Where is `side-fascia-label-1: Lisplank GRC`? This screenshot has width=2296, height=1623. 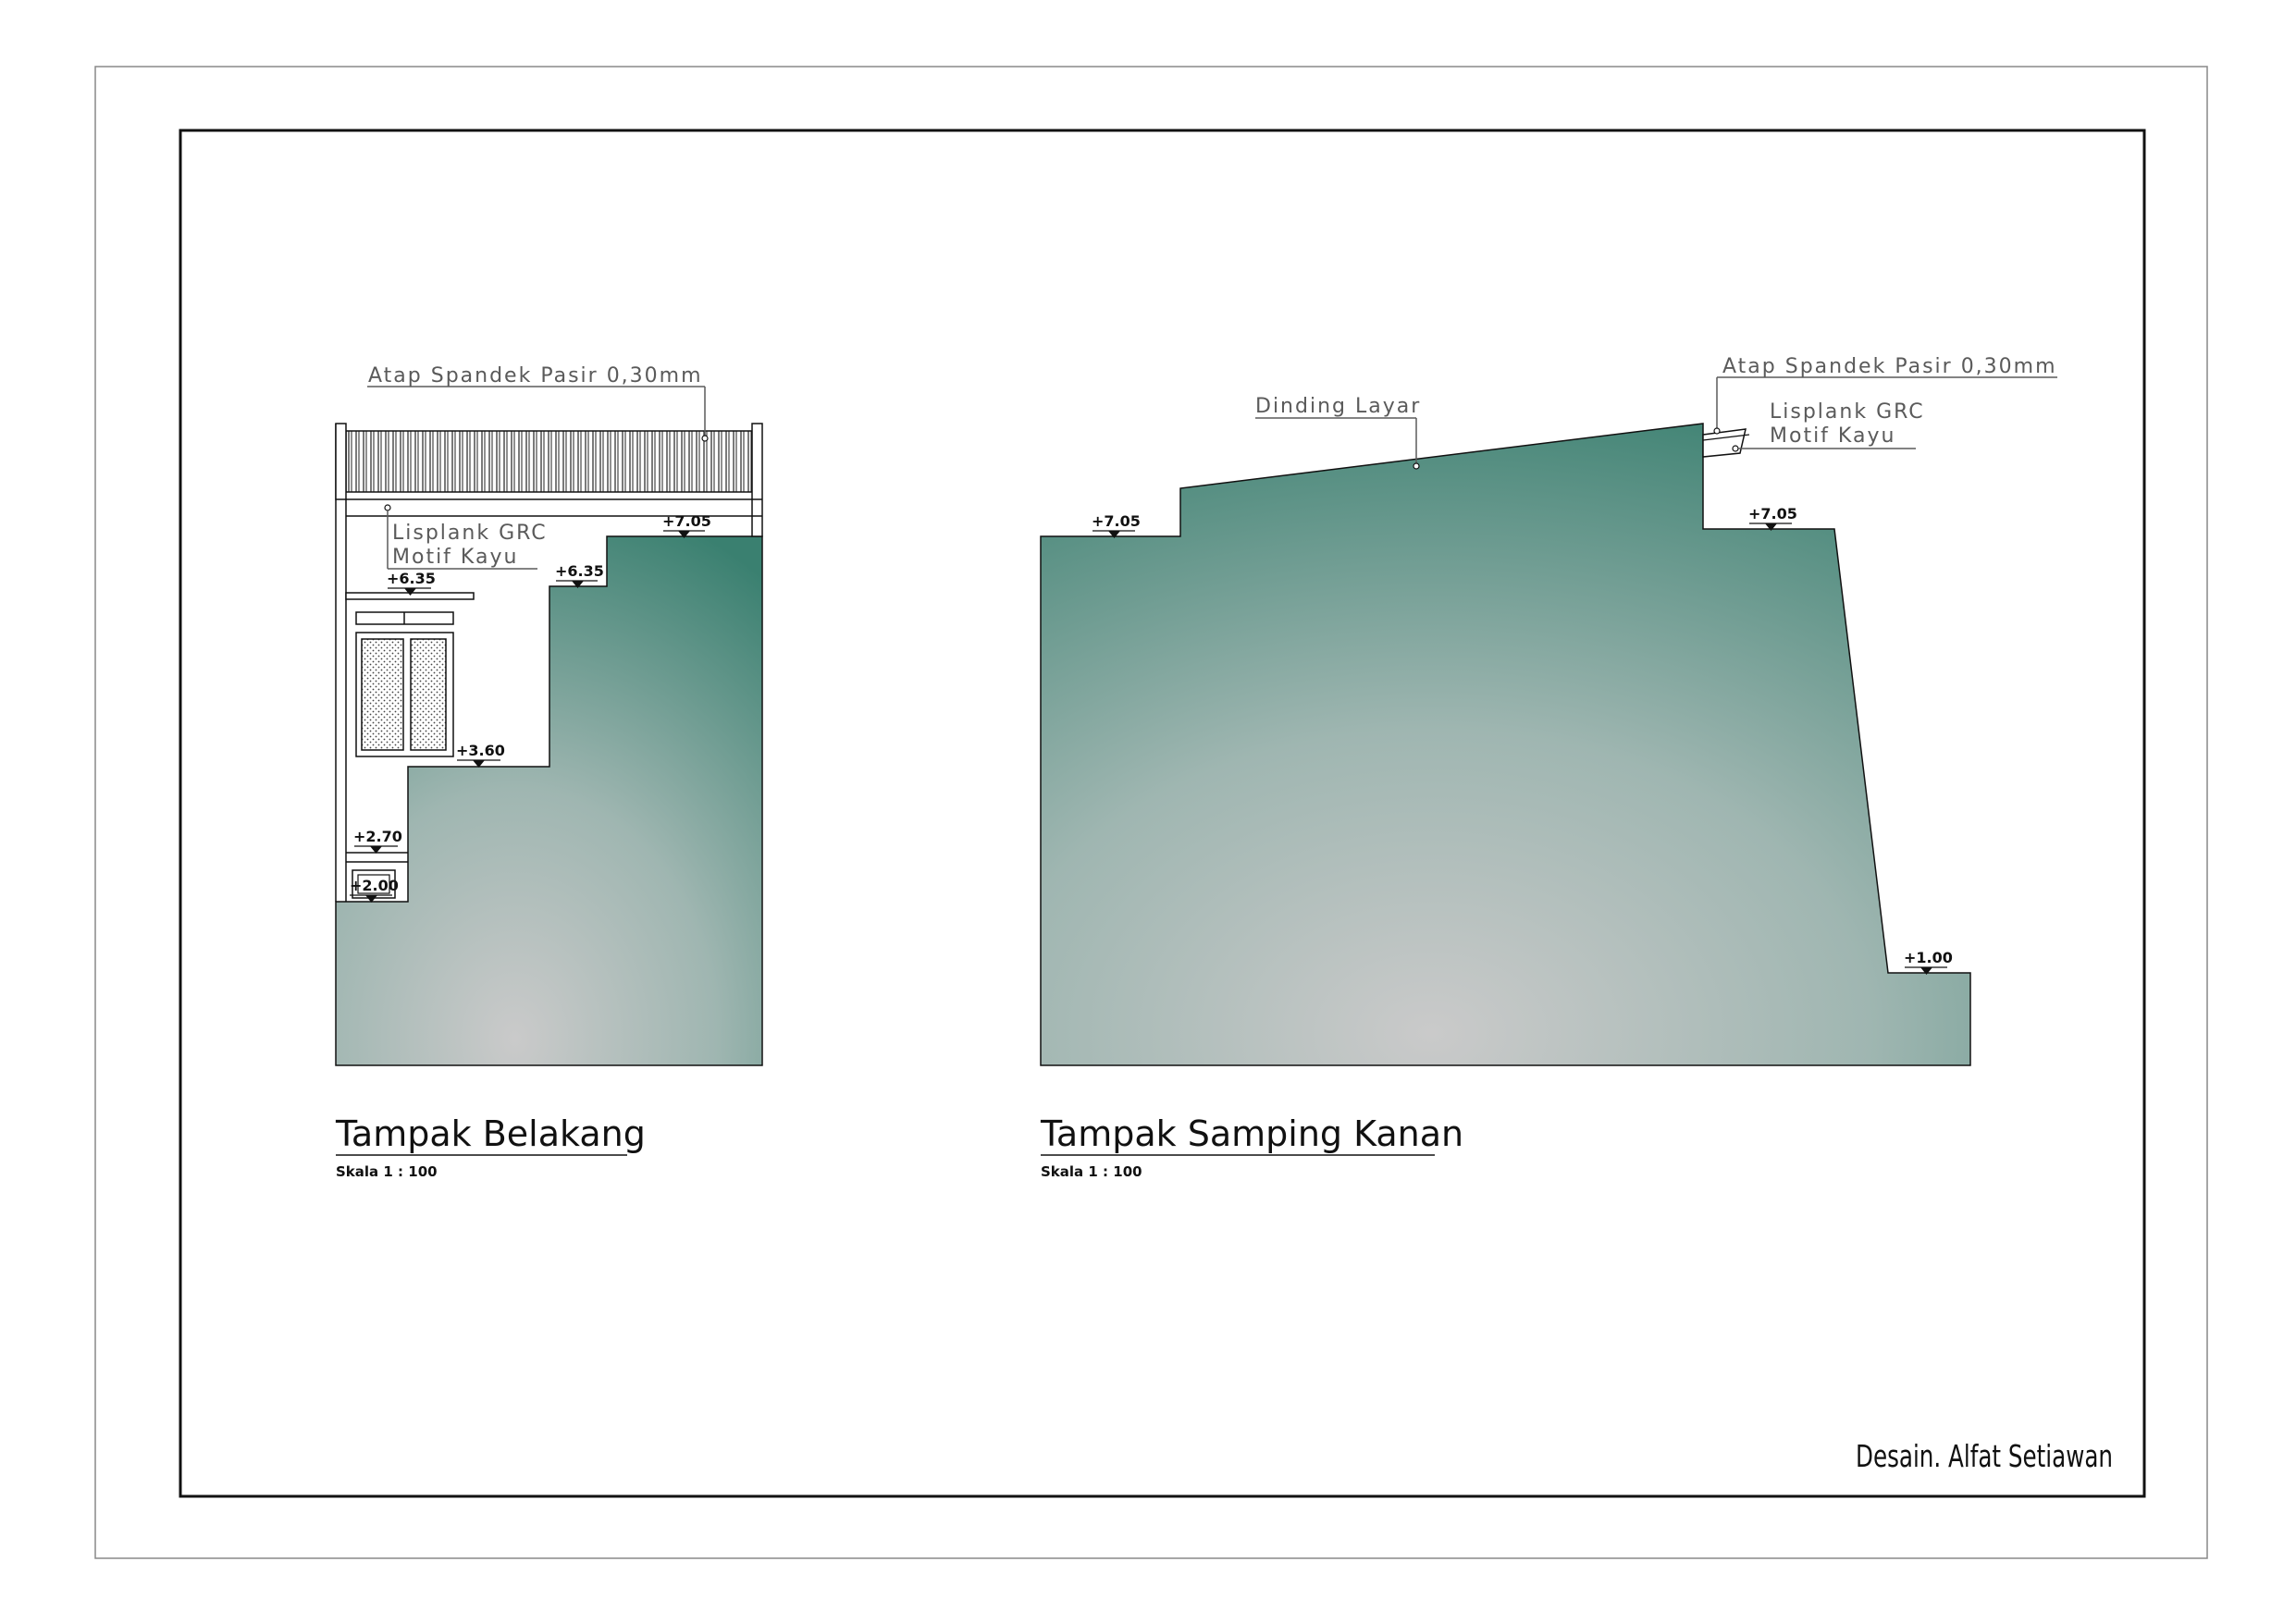 side-fascia-label-1: Lisplank GRC is located at coordinates (1847, 412).